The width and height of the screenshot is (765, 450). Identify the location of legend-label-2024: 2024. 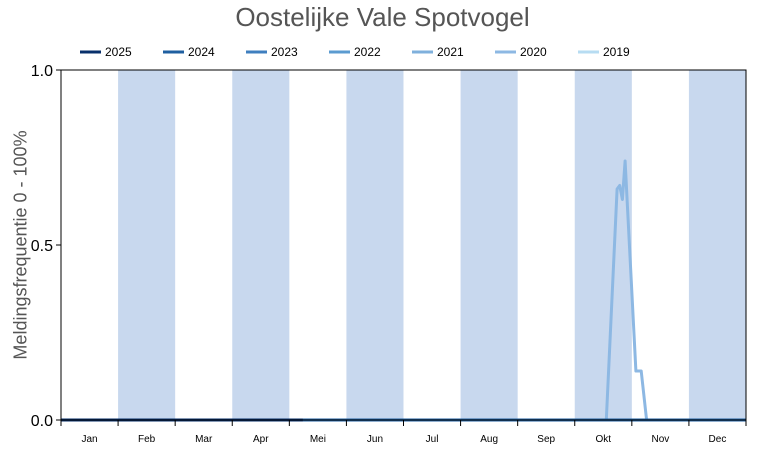
(201, 52).